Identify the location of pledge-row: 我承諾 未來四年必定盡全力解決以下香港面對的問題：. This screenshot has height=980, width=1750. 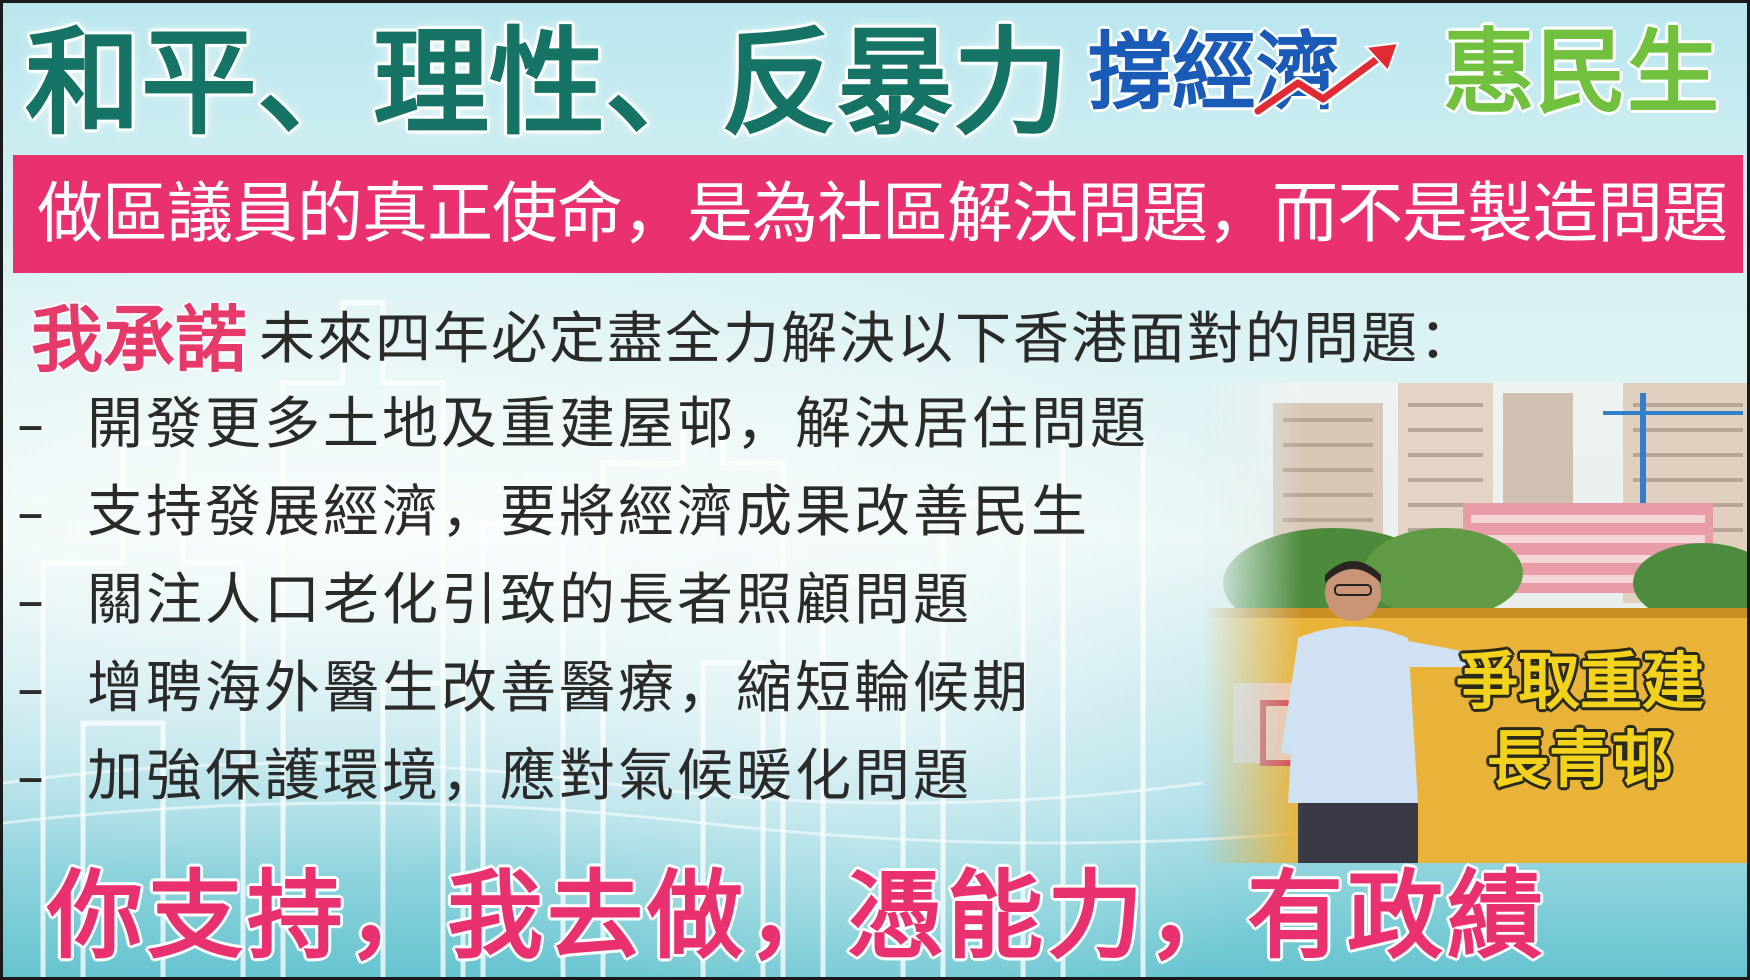
(754, 340).